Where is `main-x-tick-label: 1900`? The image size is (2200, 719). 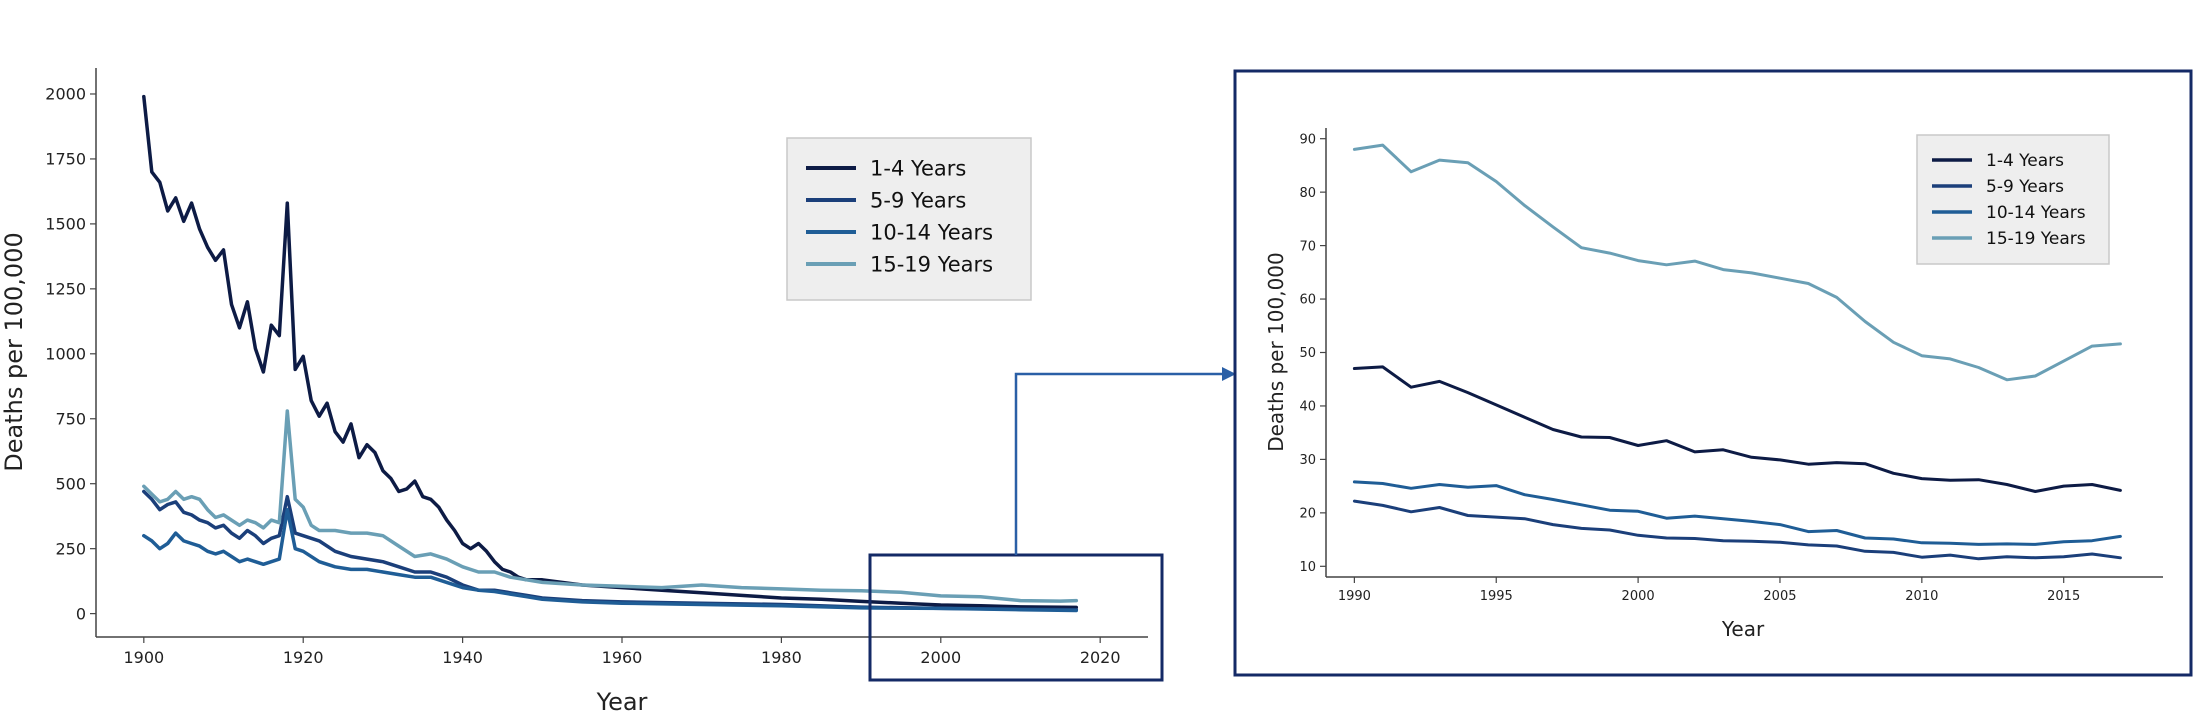
main-x-tick-label: 1900 is located at coordinates (143, 657).